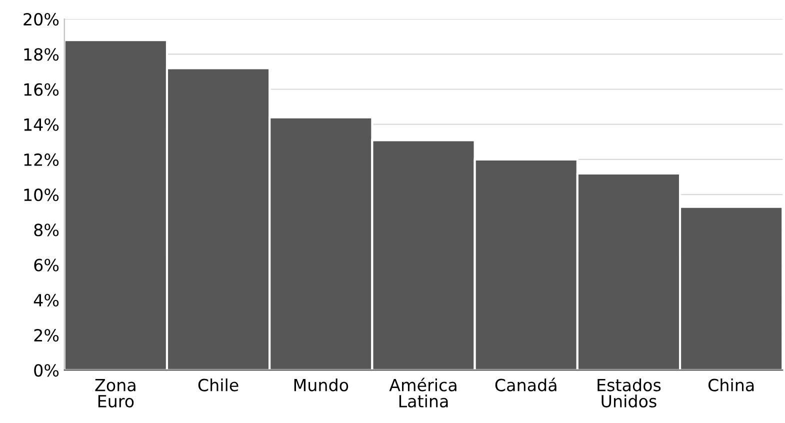  Describe the element at coordinates (41, 195) in the screenshot. I see `y-tick-label: 10%` at that location.